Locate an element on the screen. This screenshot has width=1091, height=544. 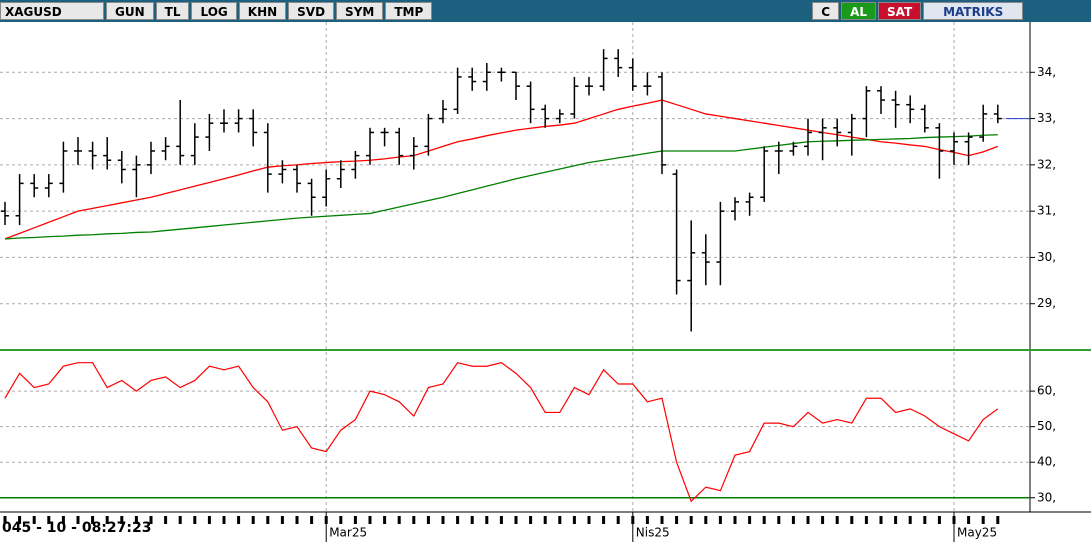
toolbar-button: KHN is located at coordinates (262, 11).